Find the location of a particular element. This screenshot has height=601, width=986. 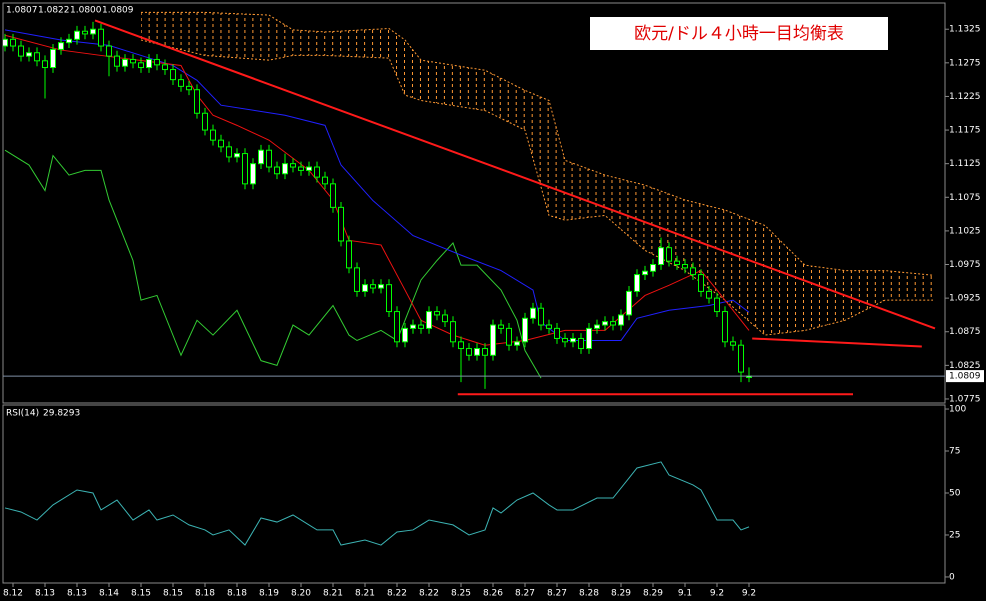

trend-line is located at coordinates (837, 342).